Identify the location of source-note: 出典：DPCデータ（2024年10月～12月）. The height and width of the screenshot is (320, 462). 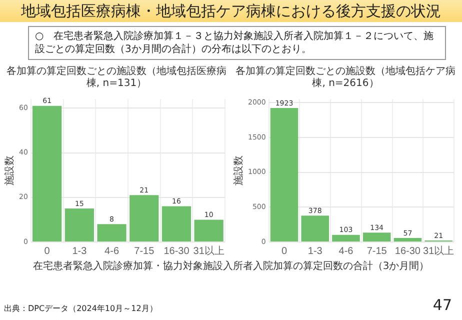
(81, 308).